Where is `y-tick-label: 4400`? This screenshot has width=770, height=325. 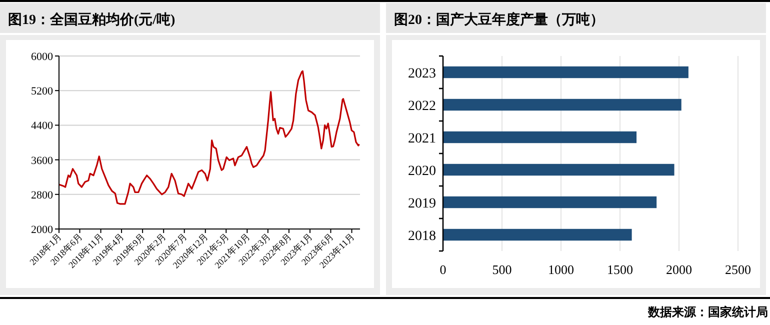
y-tick-label: 4400 is located at coordinates (42, 126).